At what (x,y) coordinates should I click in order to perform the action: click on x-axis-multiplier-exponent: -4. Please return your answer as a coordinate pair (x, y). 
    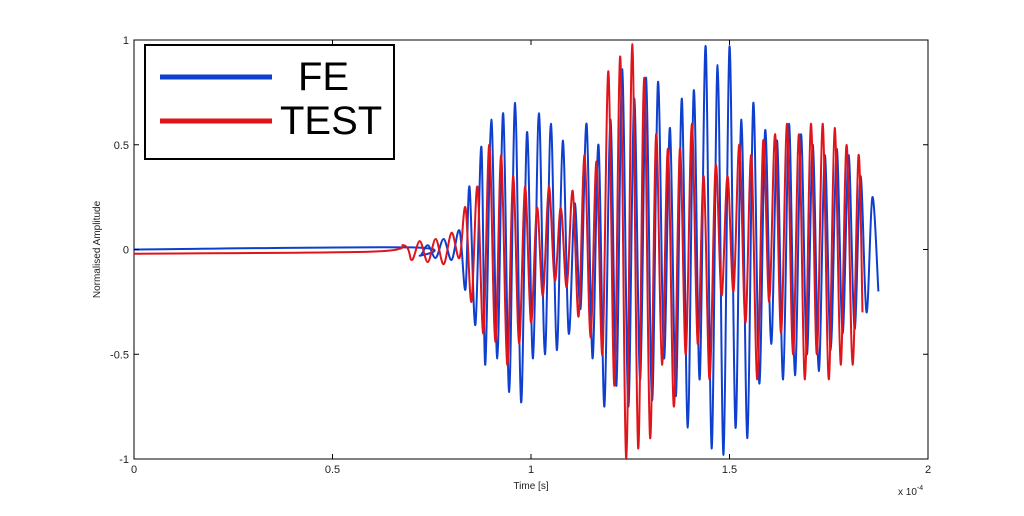
    Looking at the image, I should click on (920, 488).